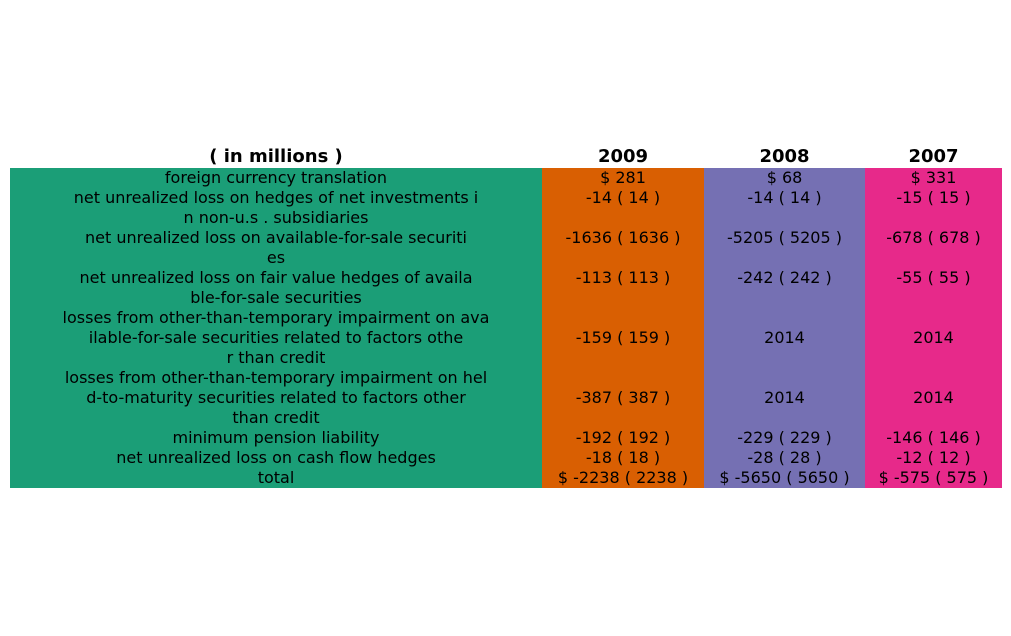 This screenshot has width=1011, height=636. I want to click on cell-value: -15 ( 15 ), so click(933, 197).